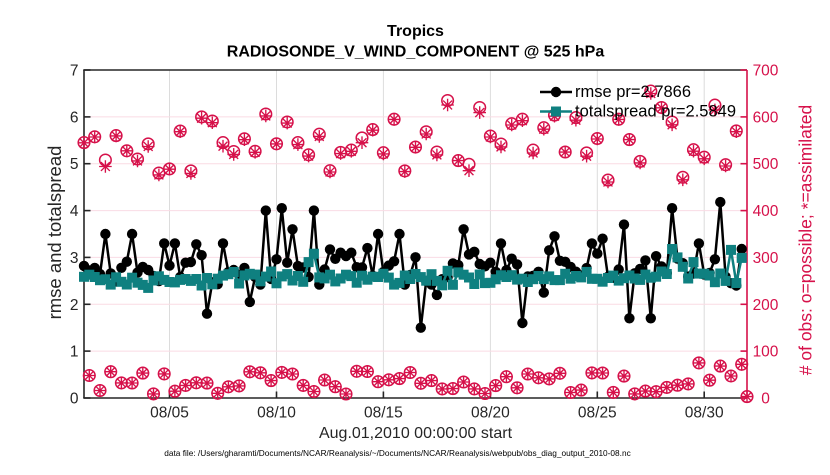  What do you see at coordinates (766, 117) in the screenshot?
I see `svg-text: 600` at bounding box center [766, 117].